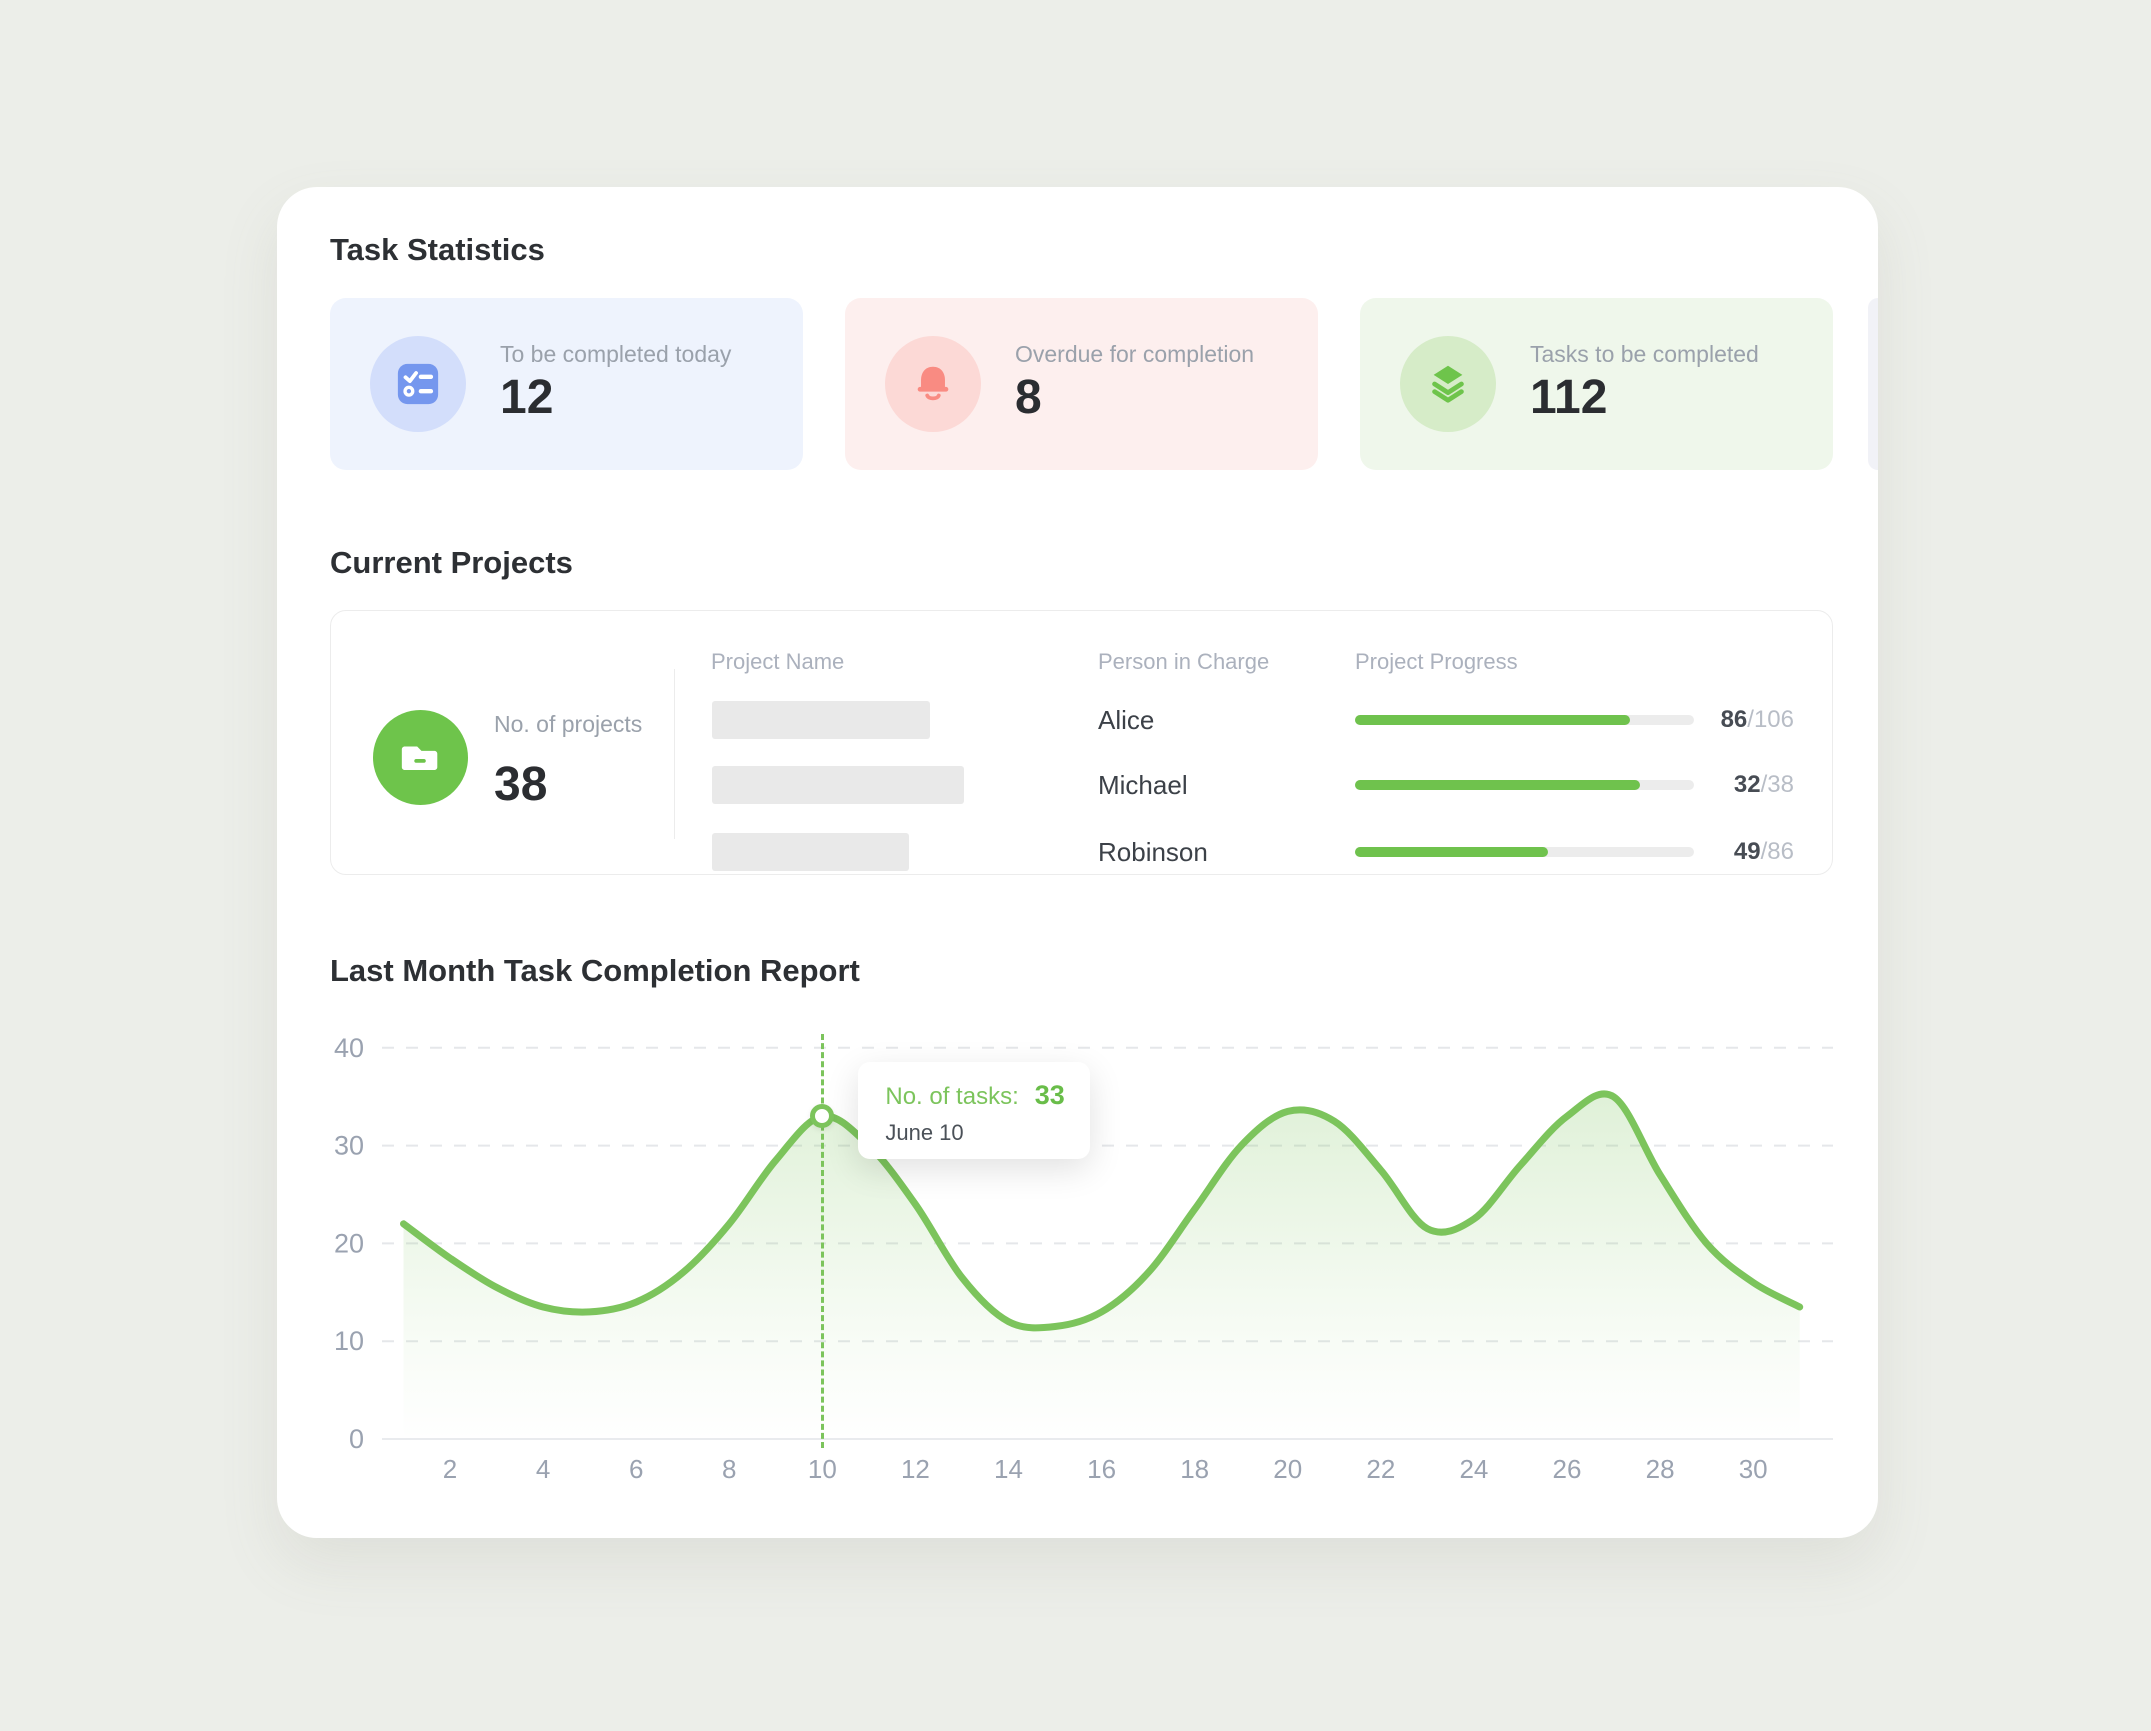 Image resolution: width=2151 pixels, height=1731 pixels. What do you see at coordinates (616, 354) in the screenshot?
I see `stat-card-label: To be completed today` at bounding box center [616, 354].